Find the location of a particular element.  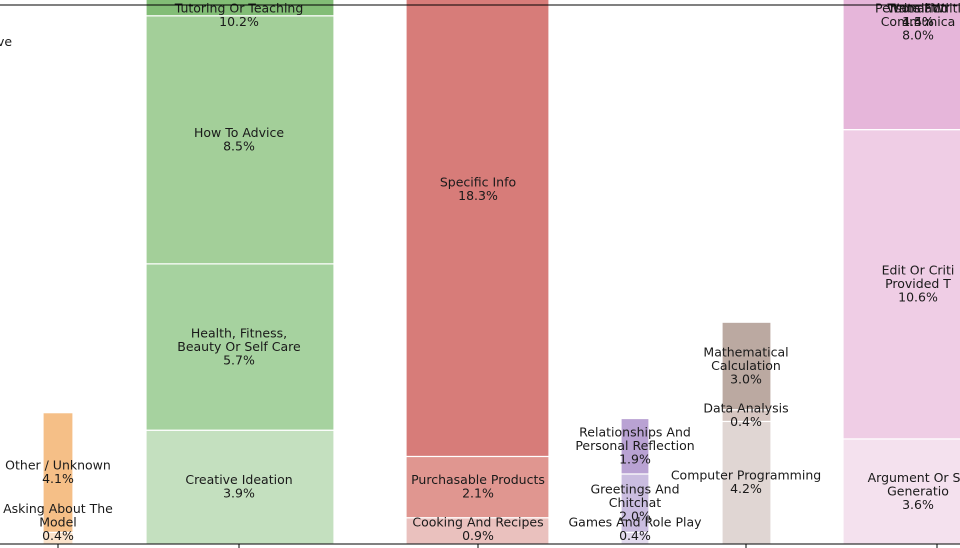

data-label: 1.9% is located at coordinates (635, 459).